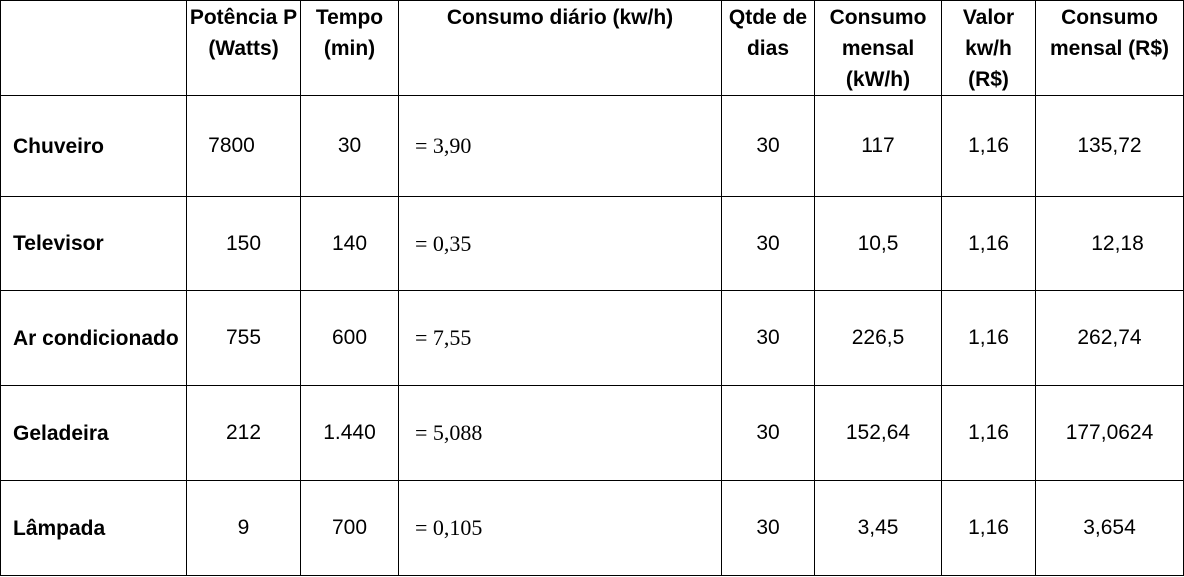 Image resolution: width=1184 pixels, height=577 pixels. I want to click on cell-consumo-diario: = 0,105, so click(560, 528).